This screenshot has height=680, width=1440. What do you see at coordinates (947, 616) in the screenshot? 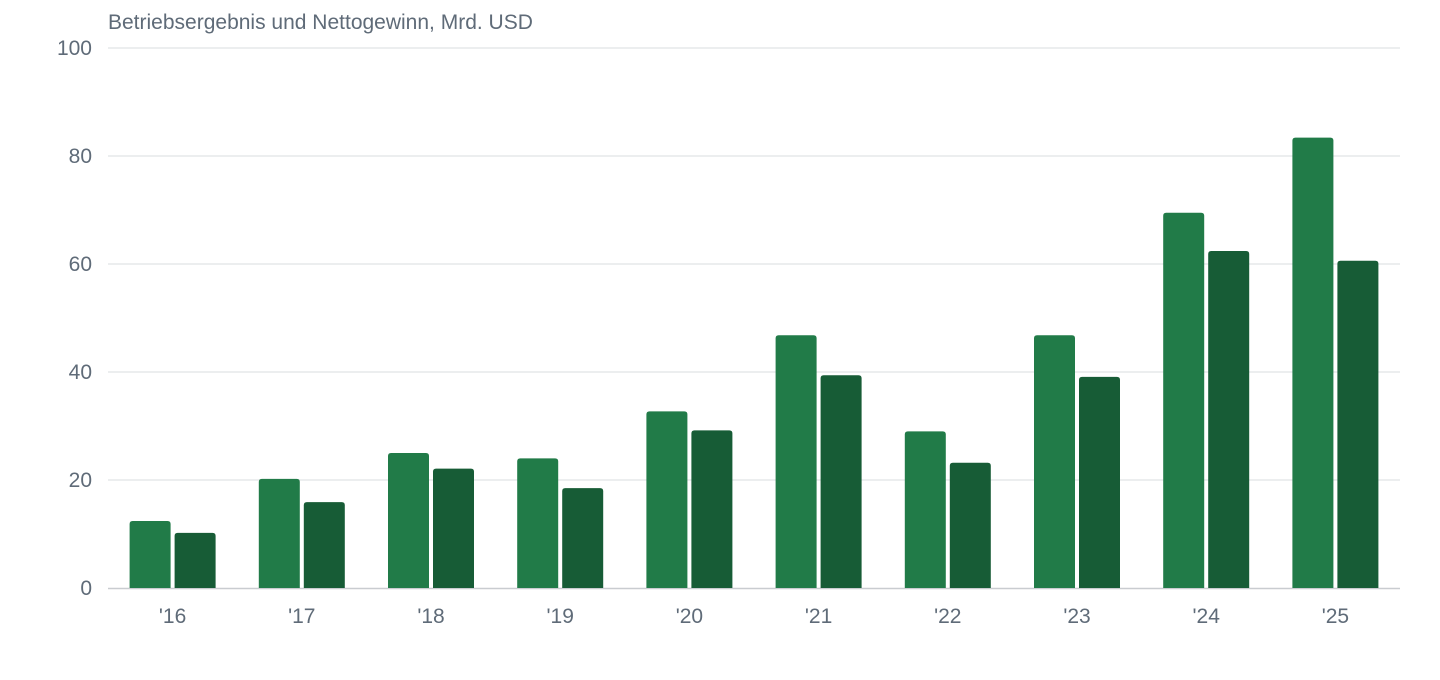
I see `x-tick-label: '22` at bounding box center [947, 616].